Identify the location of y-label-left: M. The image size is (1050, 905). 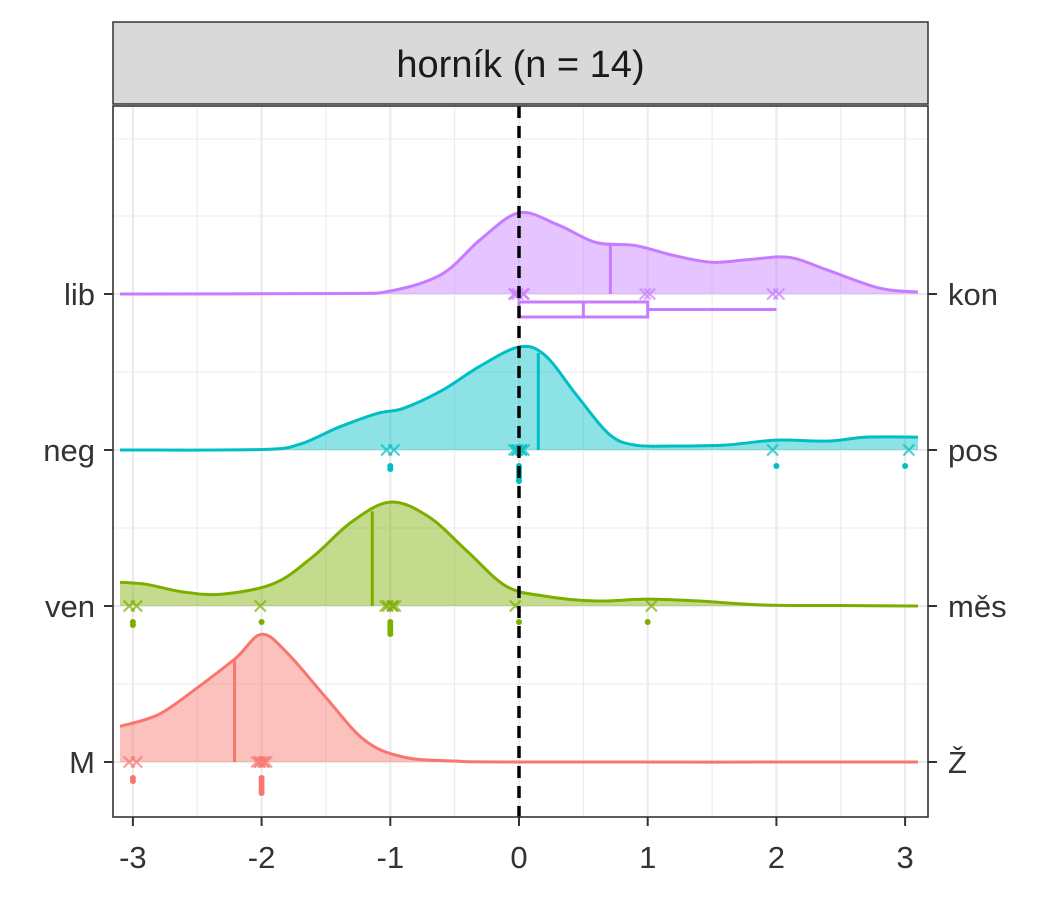
(82, 762).